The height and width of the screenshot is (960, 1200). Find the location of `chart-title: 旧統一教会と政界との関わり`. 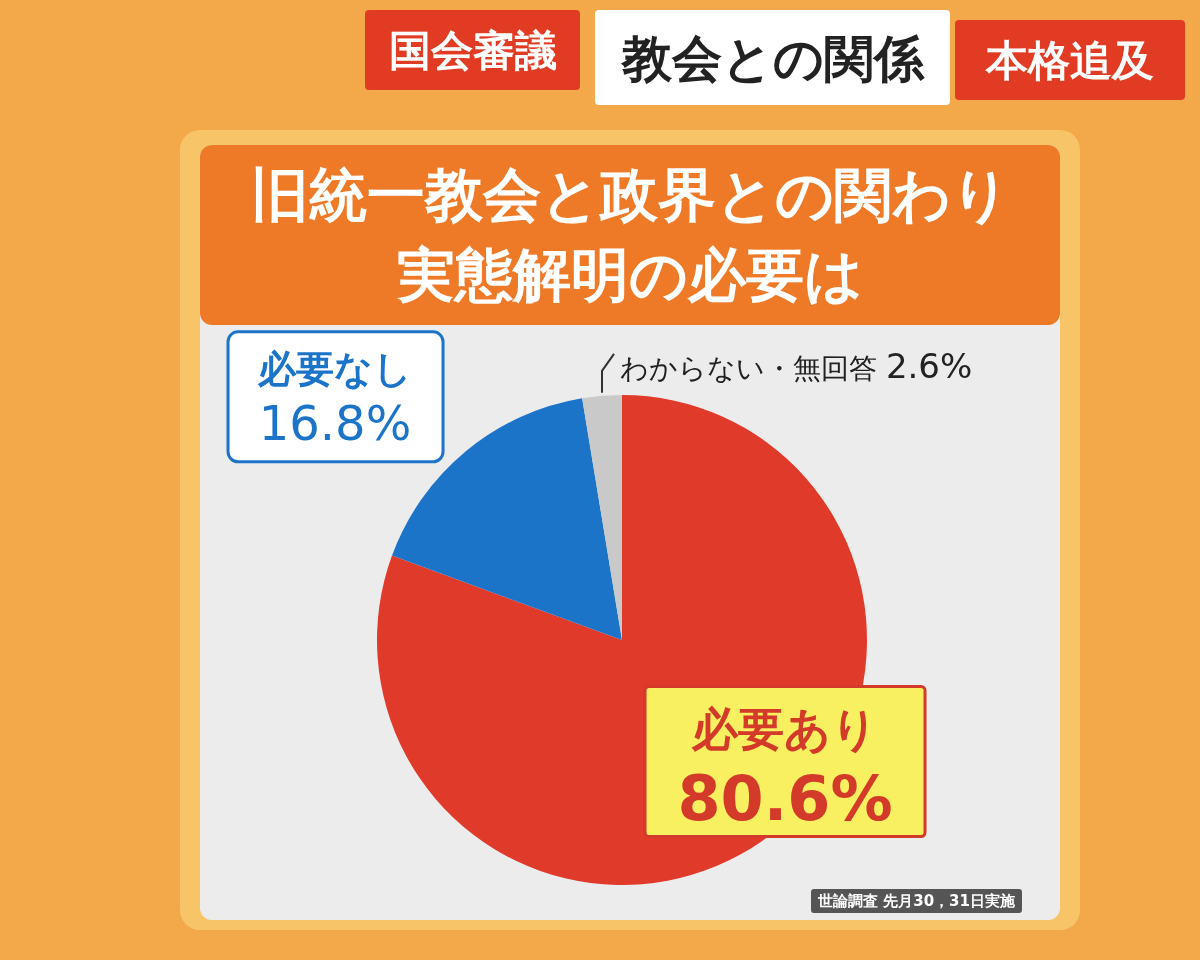

chart-title: 旧統一教会と政界との関わり is located at coordinates (630, 195).